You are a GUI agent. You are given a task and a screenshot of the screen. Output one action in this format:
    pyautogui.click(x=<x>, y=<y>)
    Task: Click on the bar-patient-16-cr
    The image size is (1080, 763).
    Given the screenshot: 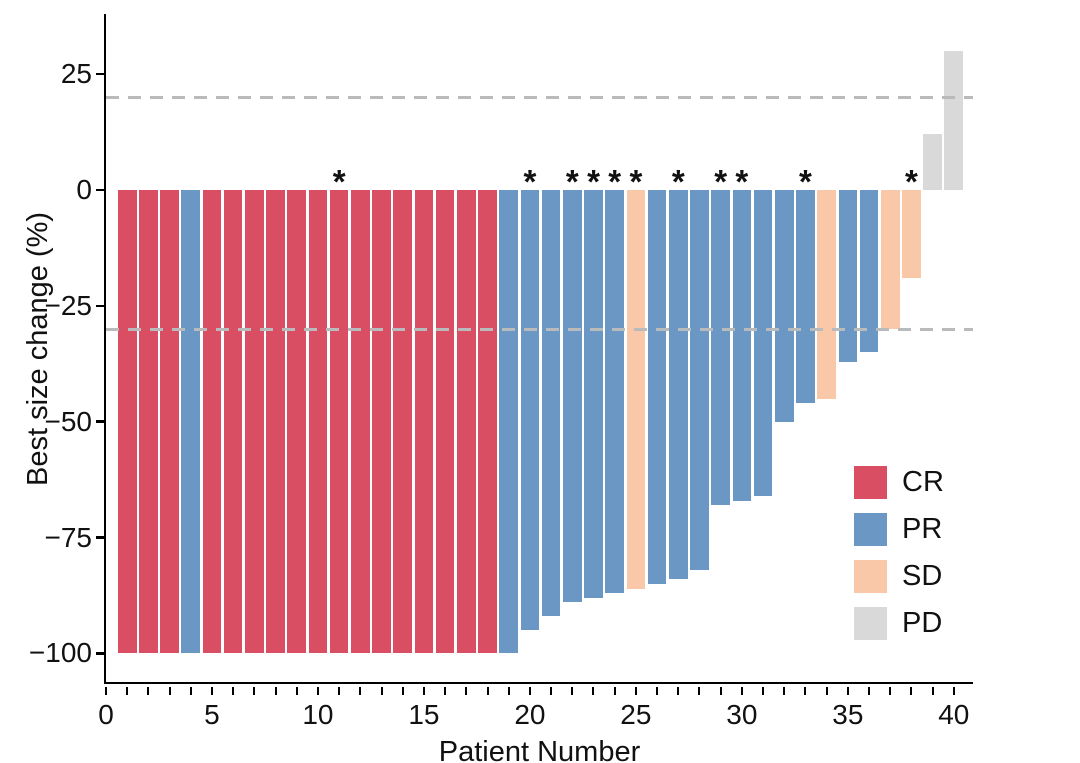 What is the action you would take?
    pyautogui.click(x=445, y=422)
    